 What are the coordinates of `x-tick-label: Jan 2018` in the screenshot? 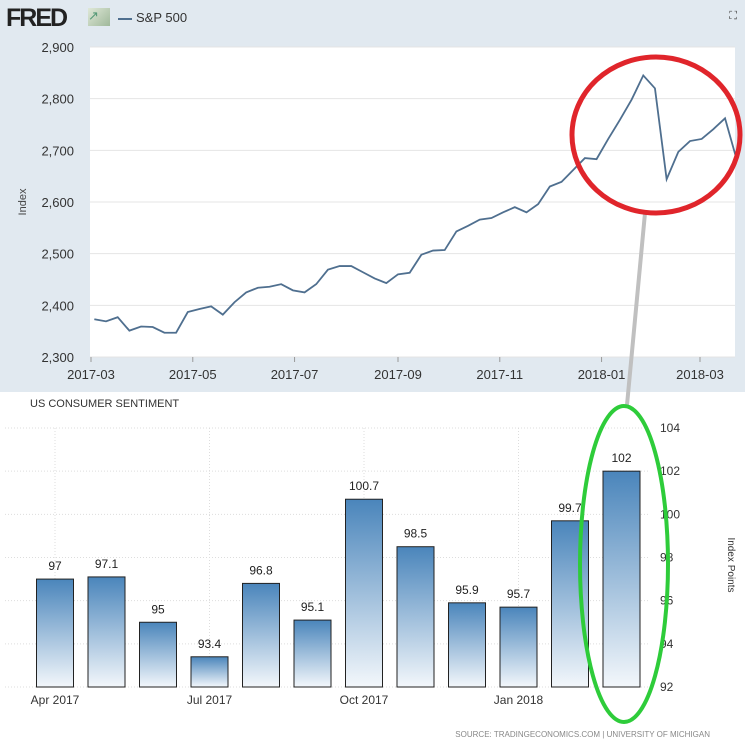 It's located at (519, 700).